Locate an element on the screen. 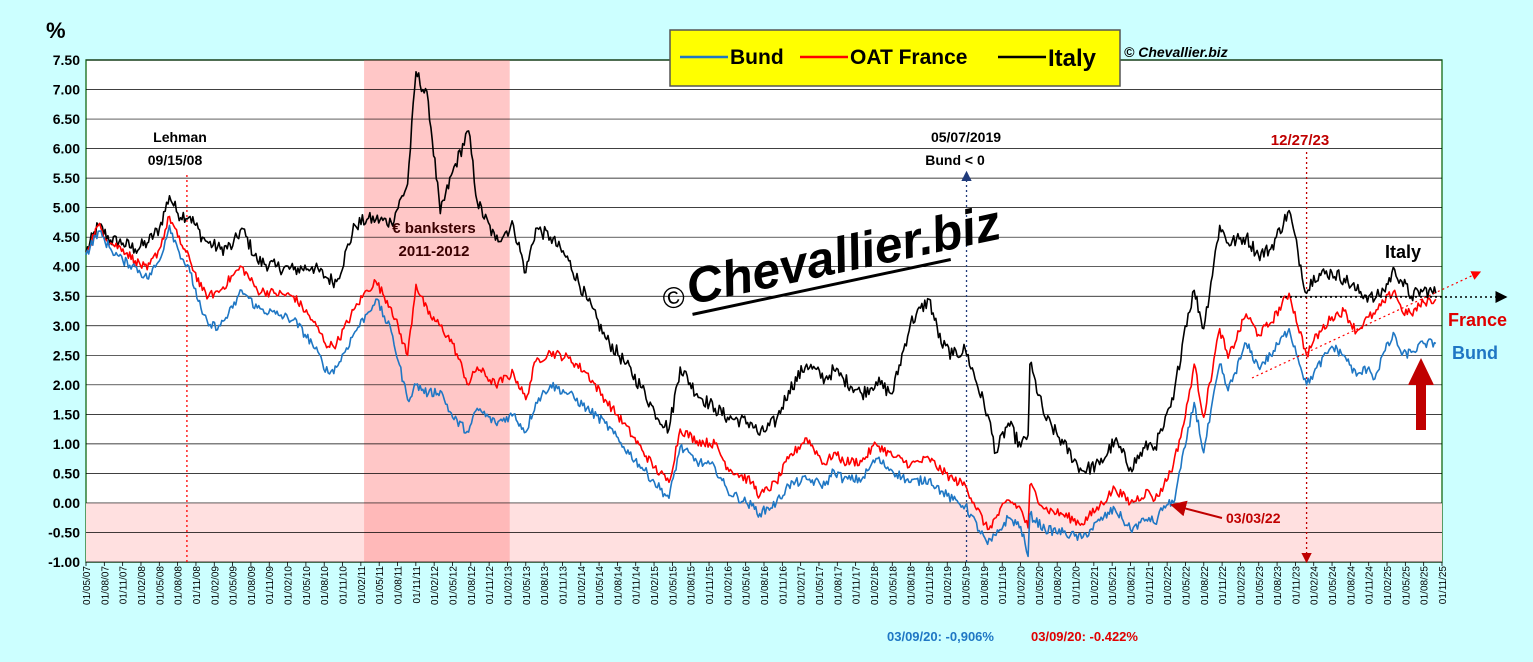 The width and height of the screenshot is (1533, 662). x-tick-label: 01/08/12 is located at coordinates (472, 585).